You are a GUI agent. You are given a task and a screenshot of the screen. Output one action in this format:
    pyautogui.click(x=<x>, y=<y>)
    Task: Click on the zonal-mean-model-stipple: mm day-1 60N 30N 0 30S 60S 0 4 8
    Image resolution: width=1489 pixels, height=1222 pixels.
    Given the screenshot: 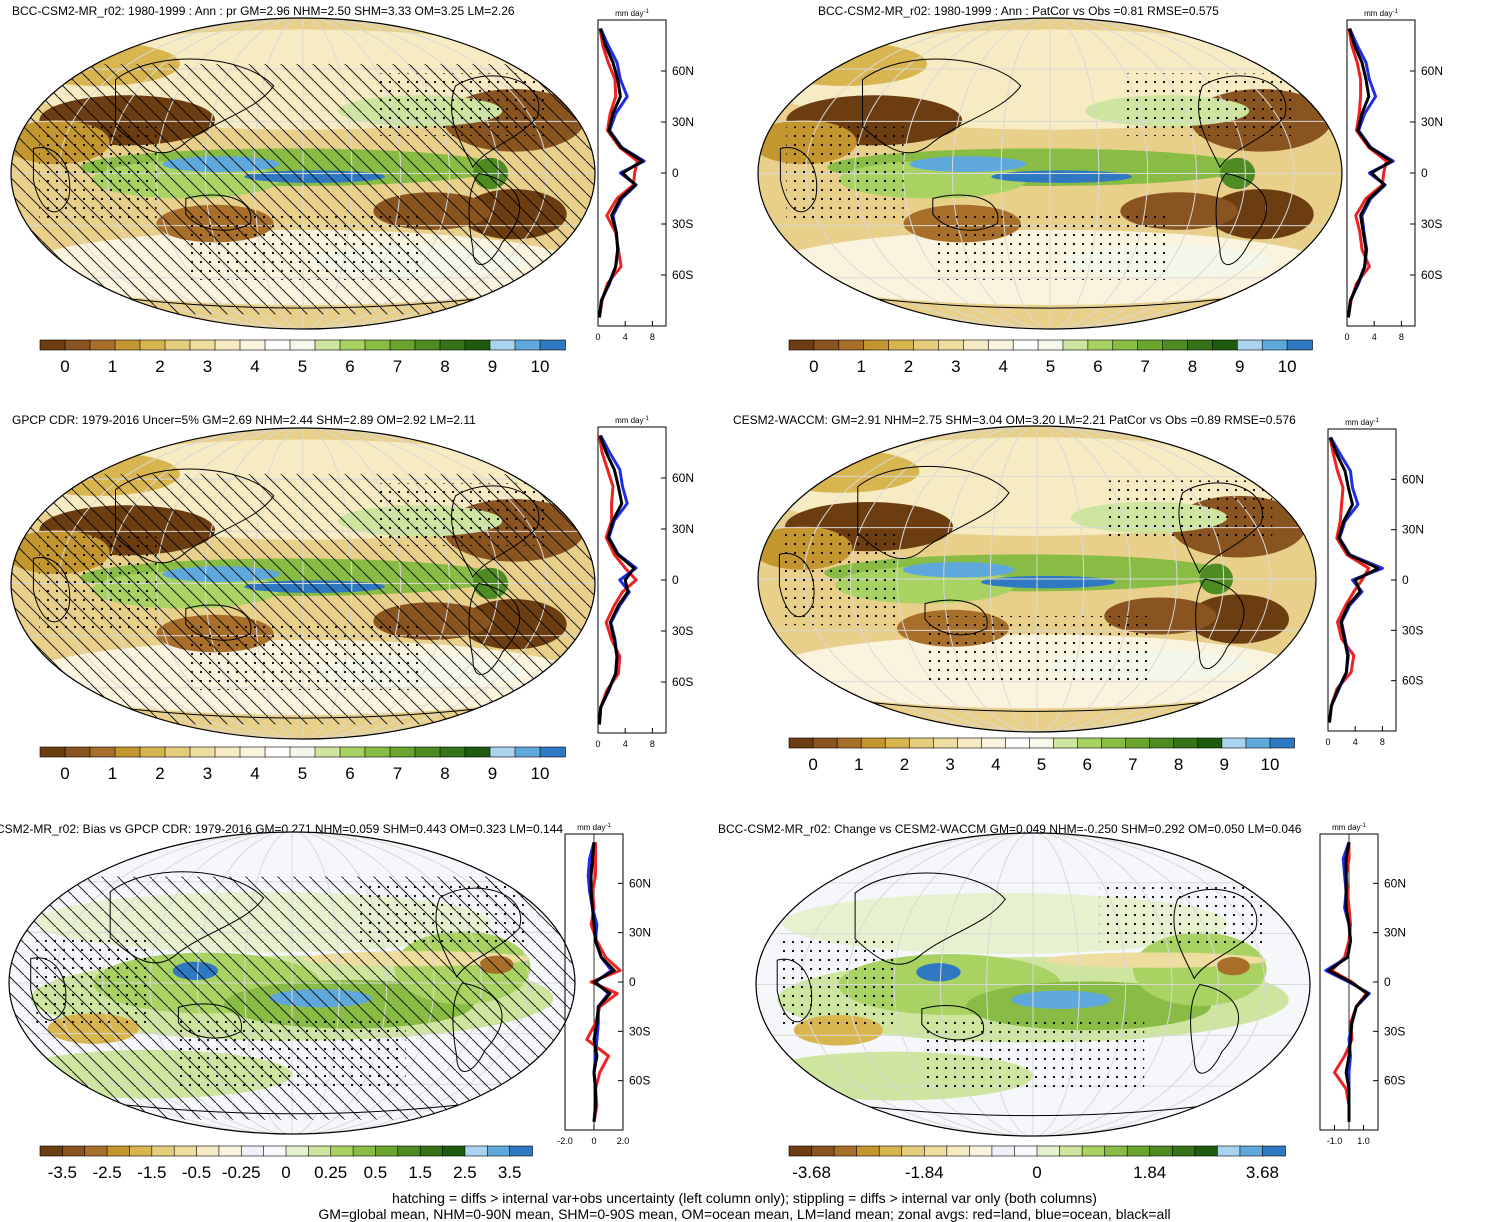 What is the action you would take?
    pyautogui.click(x=1399, y=178)
    